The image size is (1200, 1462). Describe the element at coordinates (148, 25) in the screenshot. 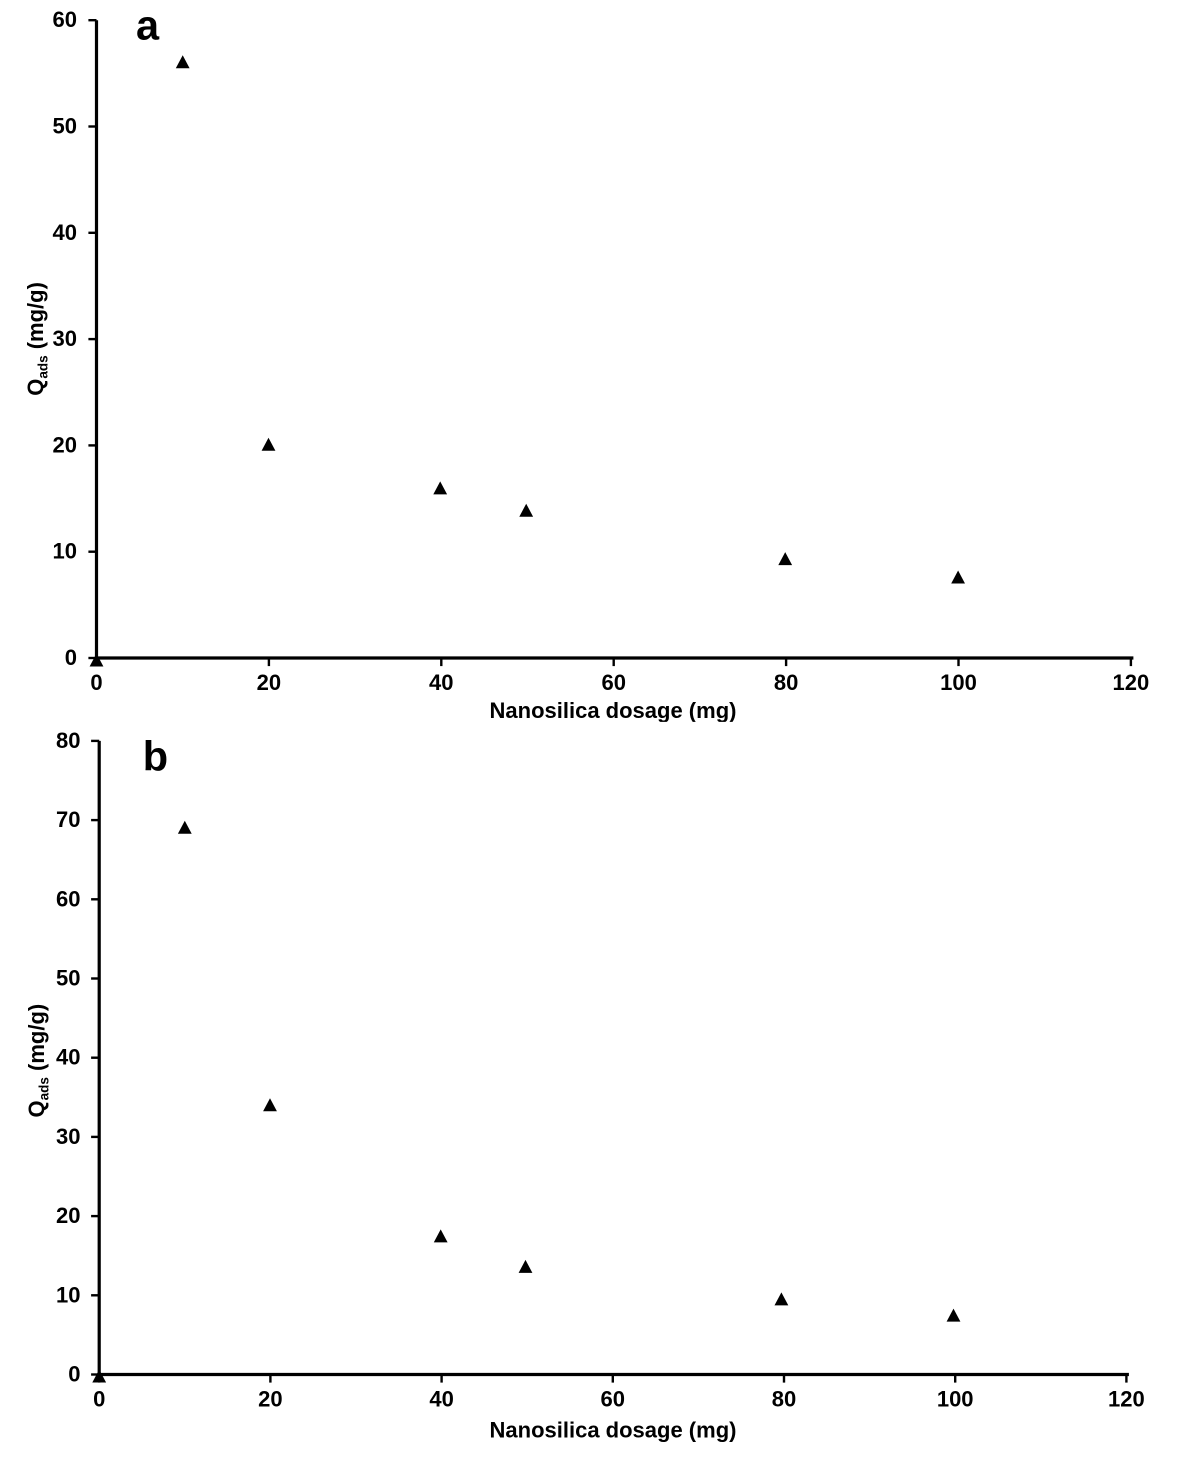

I see `svg-text: a` at that location.